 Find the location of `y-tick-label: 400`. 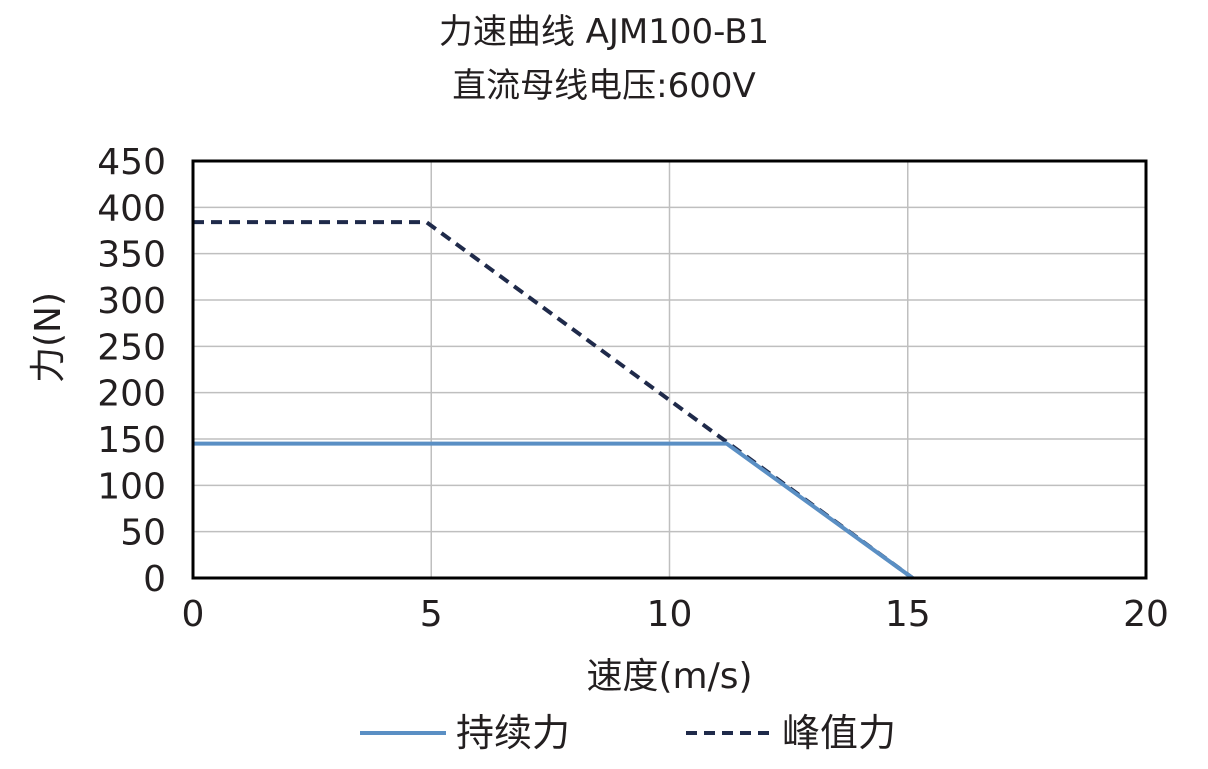

y-tick-label: 400 is located at coordinates (131, 208).